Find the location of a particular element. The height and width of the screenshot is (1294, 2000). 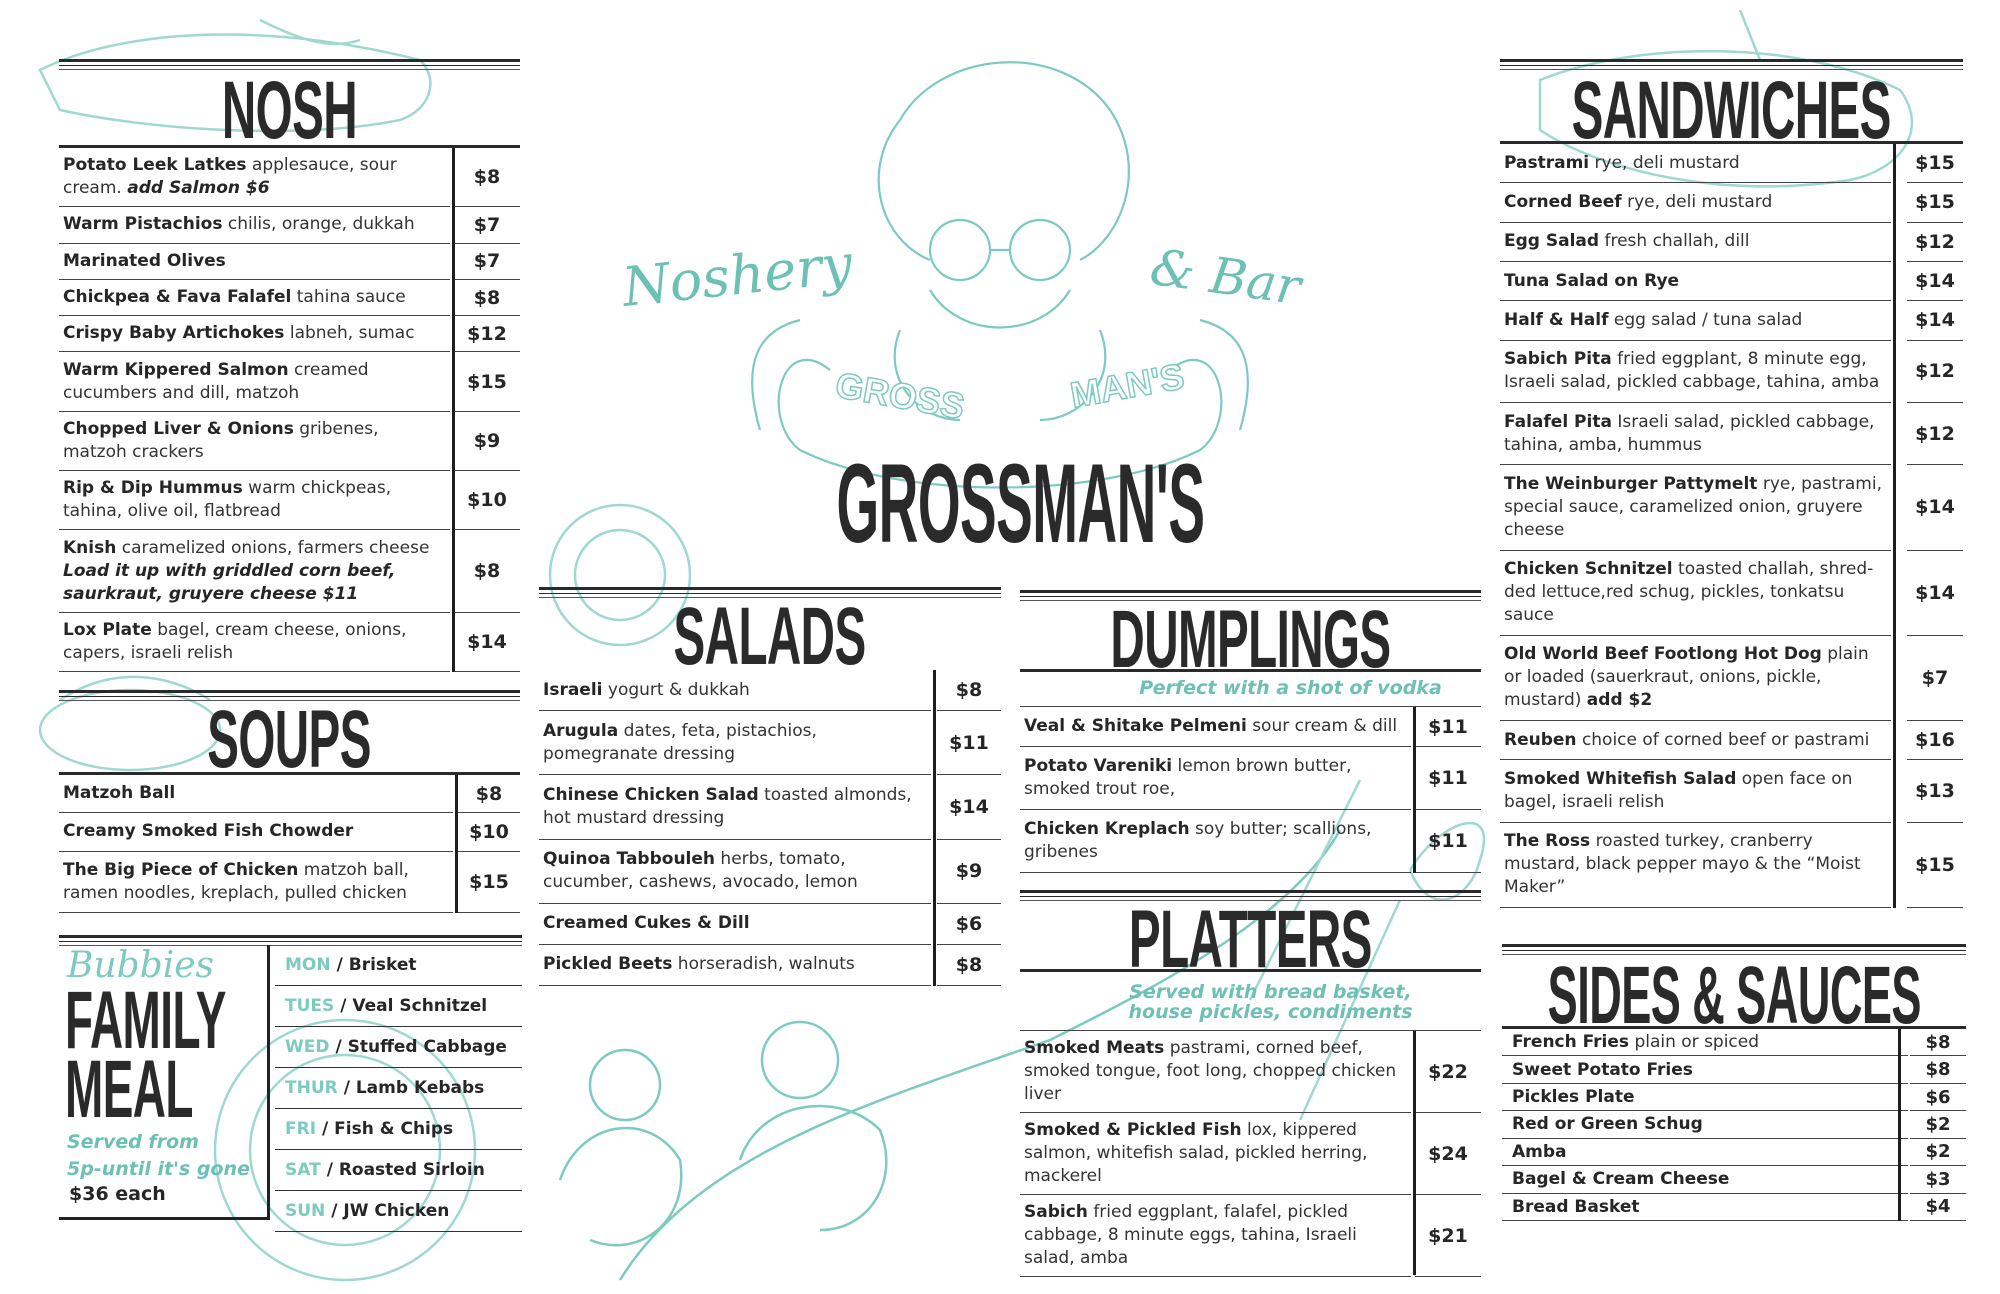

menu-item: Creamy Smoked Fish Chowder $10 is located at coordinates (289, 832).